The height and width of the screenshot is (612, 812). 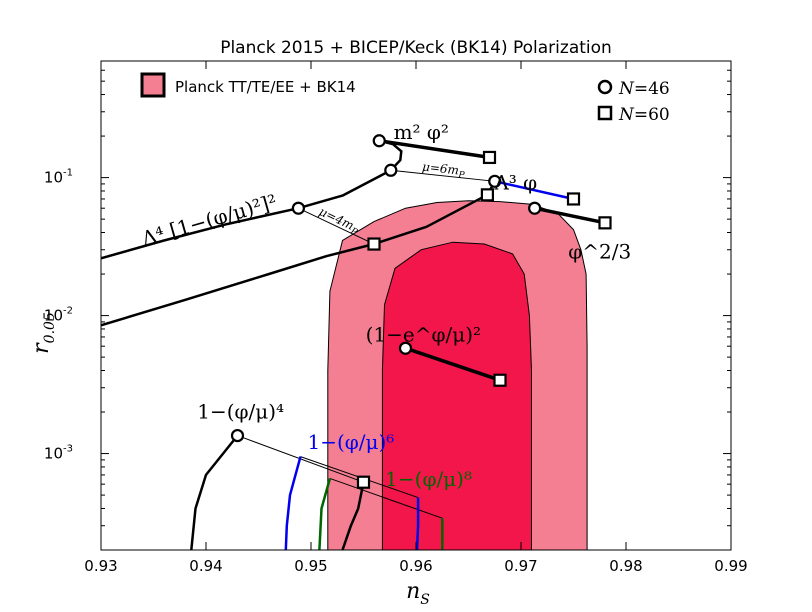 What do you see at coordinates (515, 182) in the screenshot?
I see `annotation-1: Λ³ φ` at bounding box center [515, 182].